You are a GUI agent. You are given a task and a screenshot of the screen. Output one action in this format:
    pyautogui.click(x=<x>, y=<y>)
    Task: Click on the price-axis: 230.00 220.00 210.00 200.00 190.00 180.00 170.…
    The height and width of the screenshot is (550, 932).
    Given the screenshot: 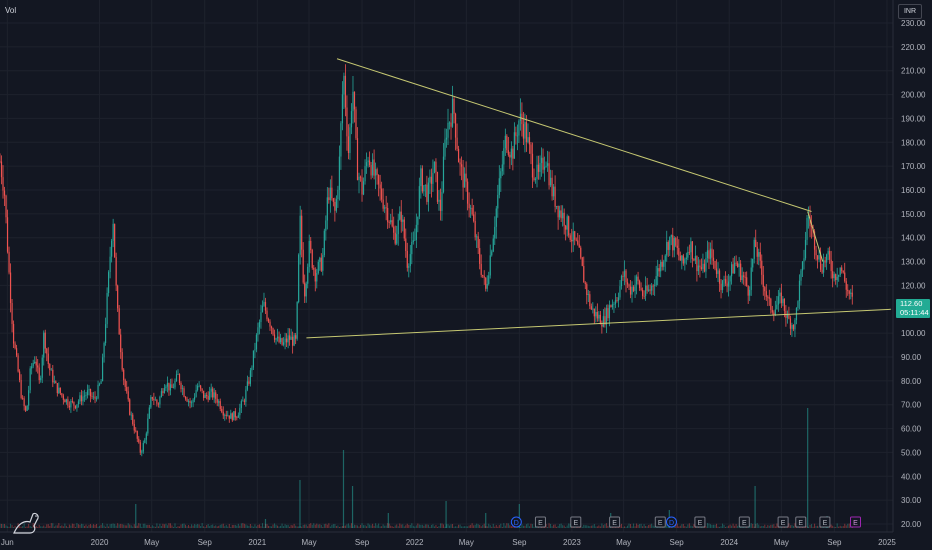 What is the action you would take?
    pyautogui.click(x=909, y=266)
    